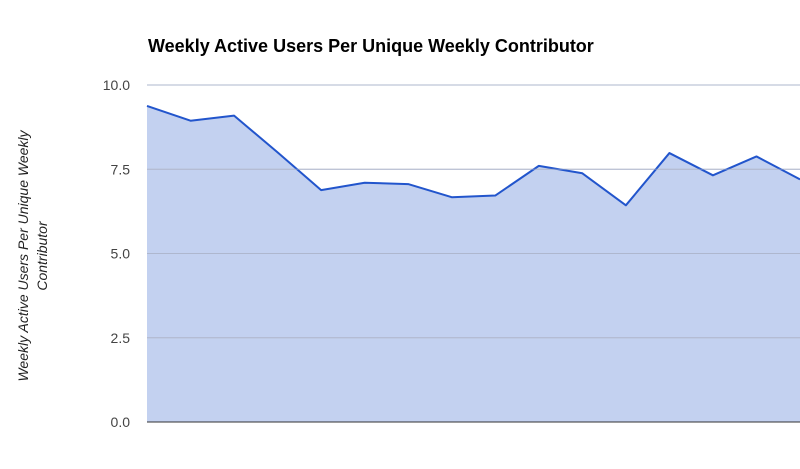 The height and width of the screenshot is (469, 800). Describe the element at coordinates (121, 254) in the screenshot. I see `y-tick-label: 5.0` at that location.